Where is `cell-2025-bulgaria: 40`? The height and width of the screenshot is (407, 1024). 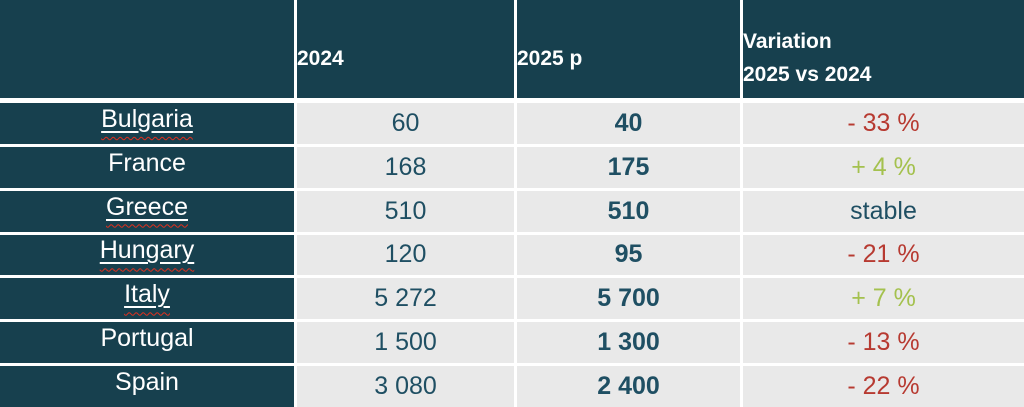
cell-2025-bulgaria: 40 is located at coordinates (628, 123).